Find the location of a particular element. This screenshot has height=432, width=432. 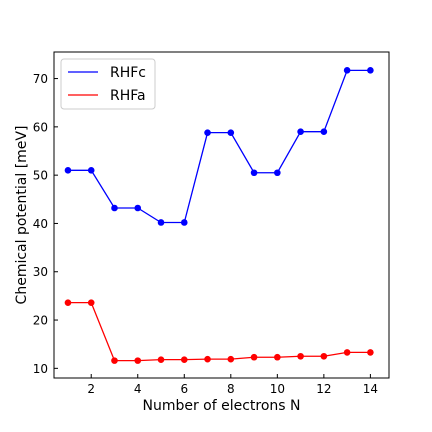

legend-label-rhfc: RHFc is located at coordinates (128, 73).